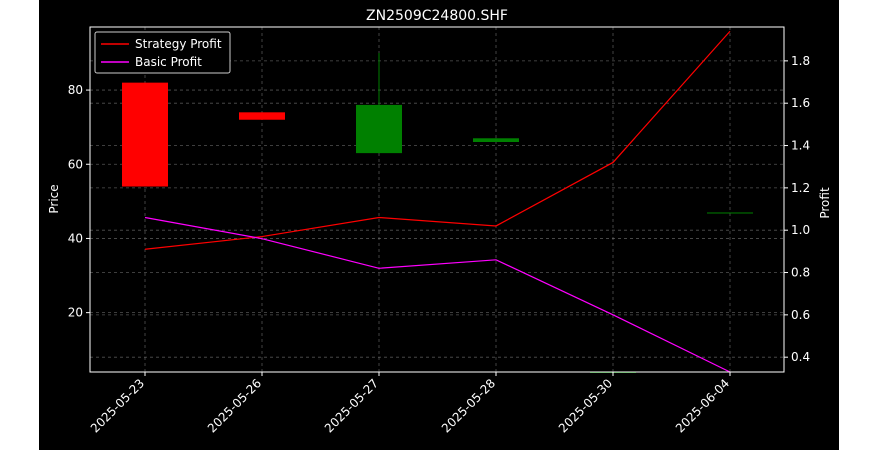 The image size is (878, 450). Describe the element at coordinates (800, 146) in the screenshot. I see `y-tick-label-right: 1.4` at that location.